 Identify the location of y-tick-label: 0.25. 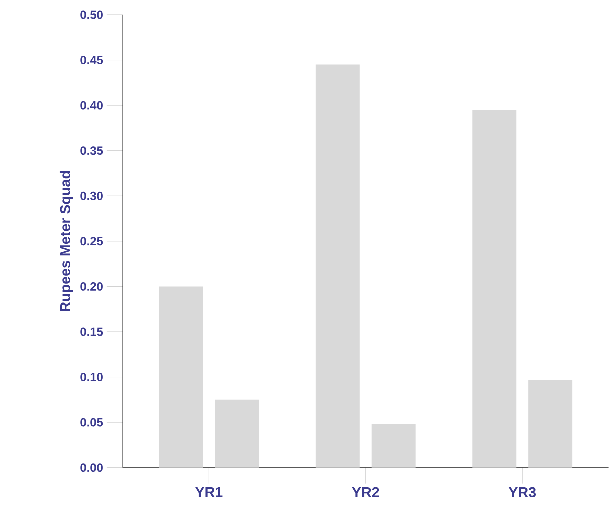
(92, 241).